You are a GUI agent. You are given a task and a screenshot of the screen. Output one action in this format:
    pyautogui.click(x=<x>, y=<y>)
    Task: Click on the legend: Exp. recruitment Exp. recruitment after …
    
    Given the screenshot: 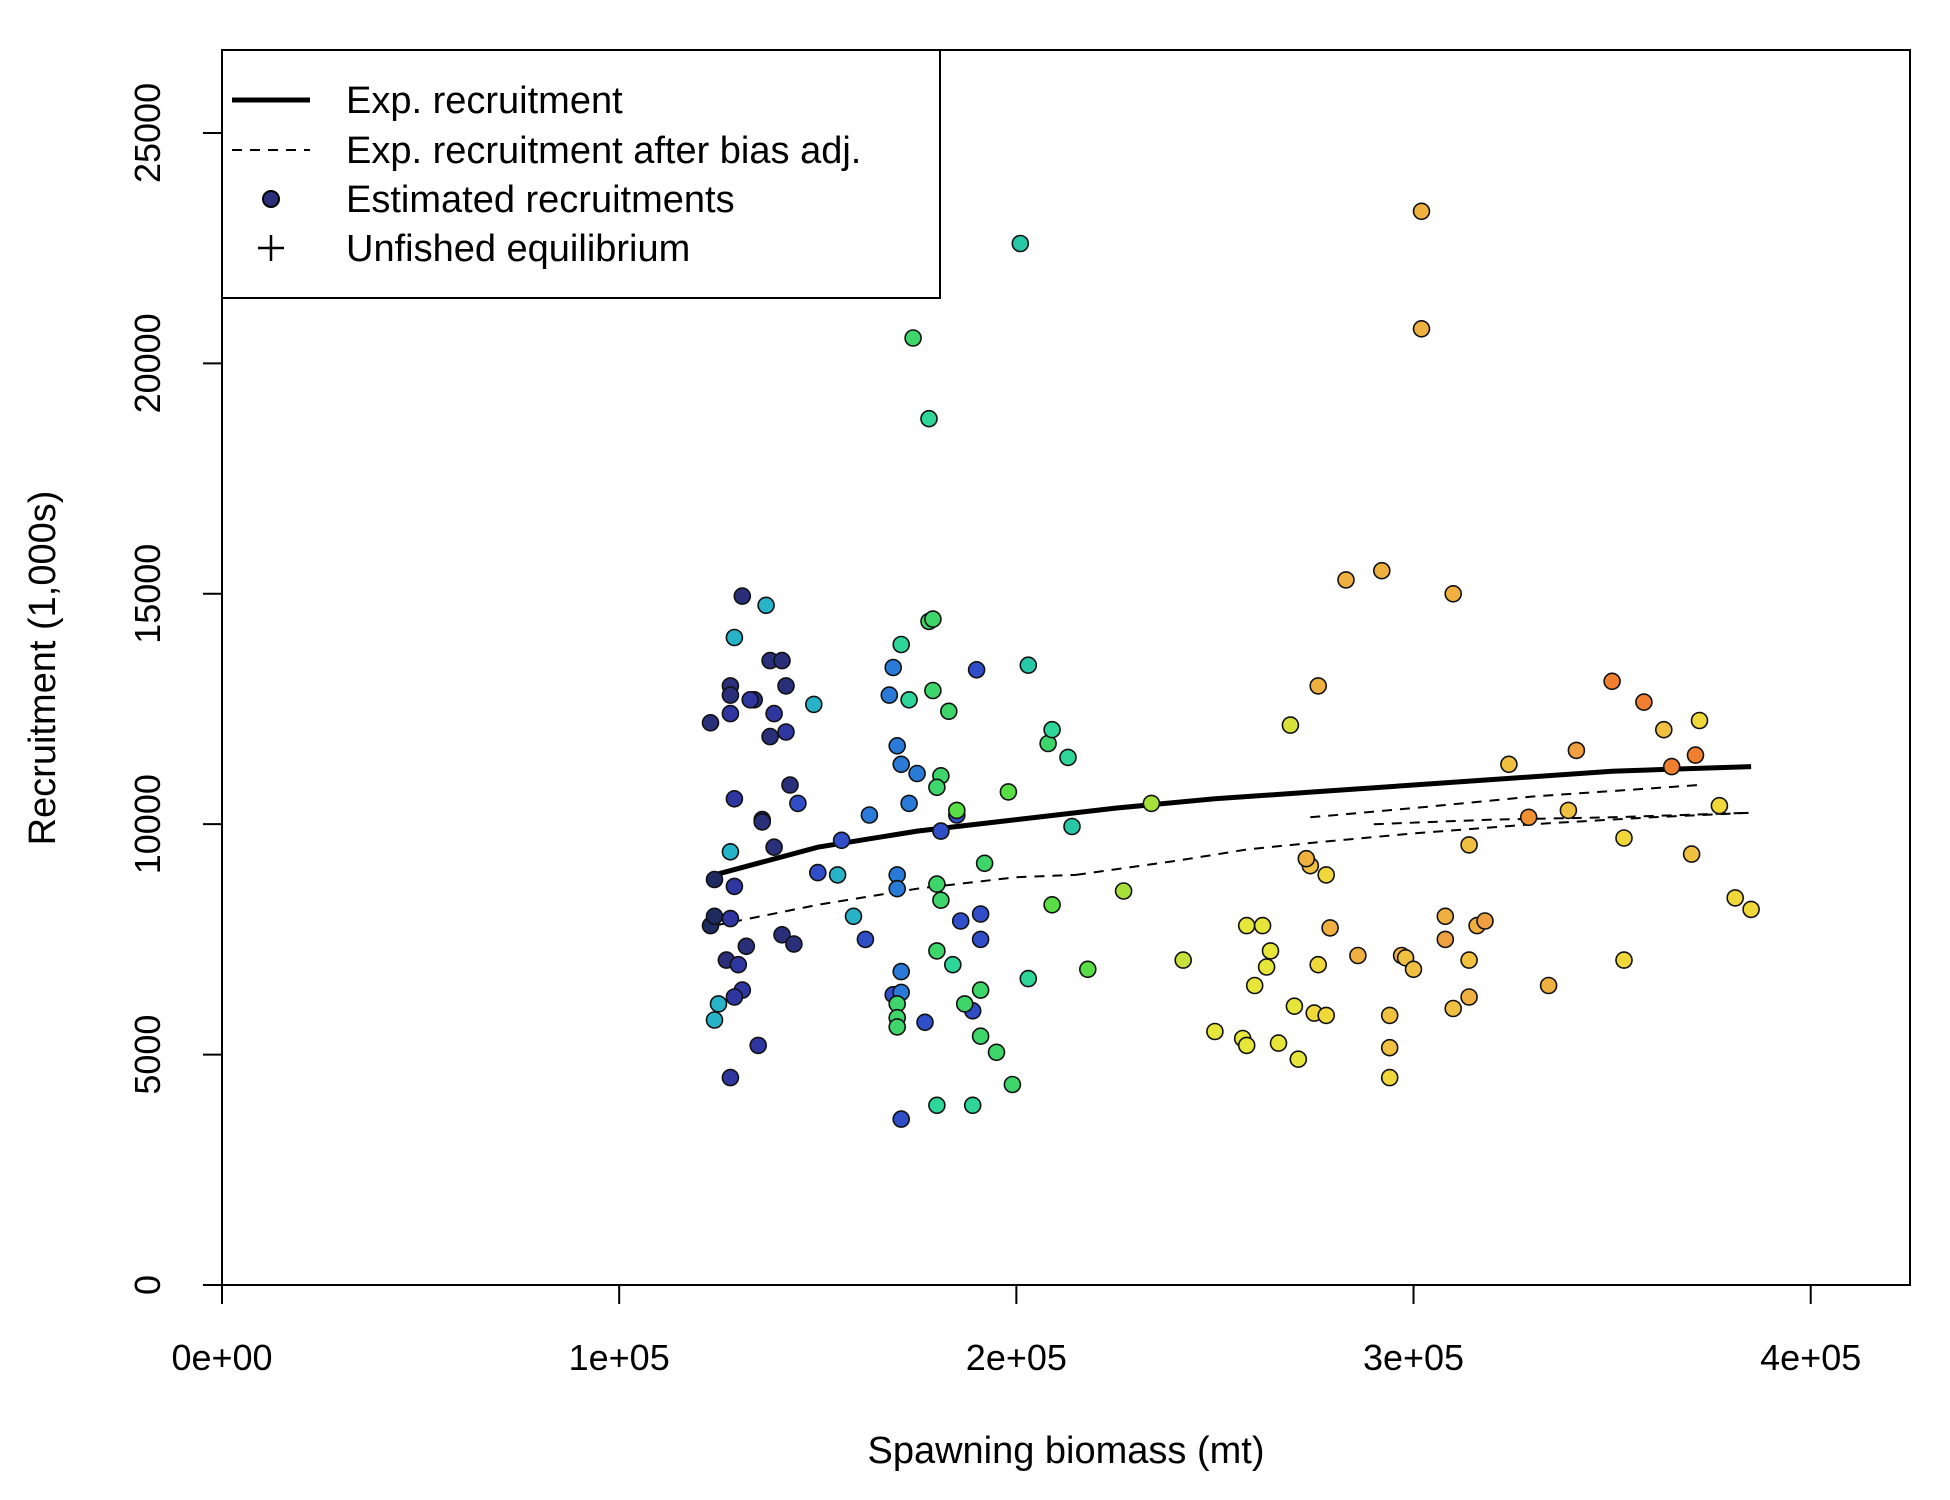 What is the action you would take?
    pyautogui.click(x=581, y=174)
    